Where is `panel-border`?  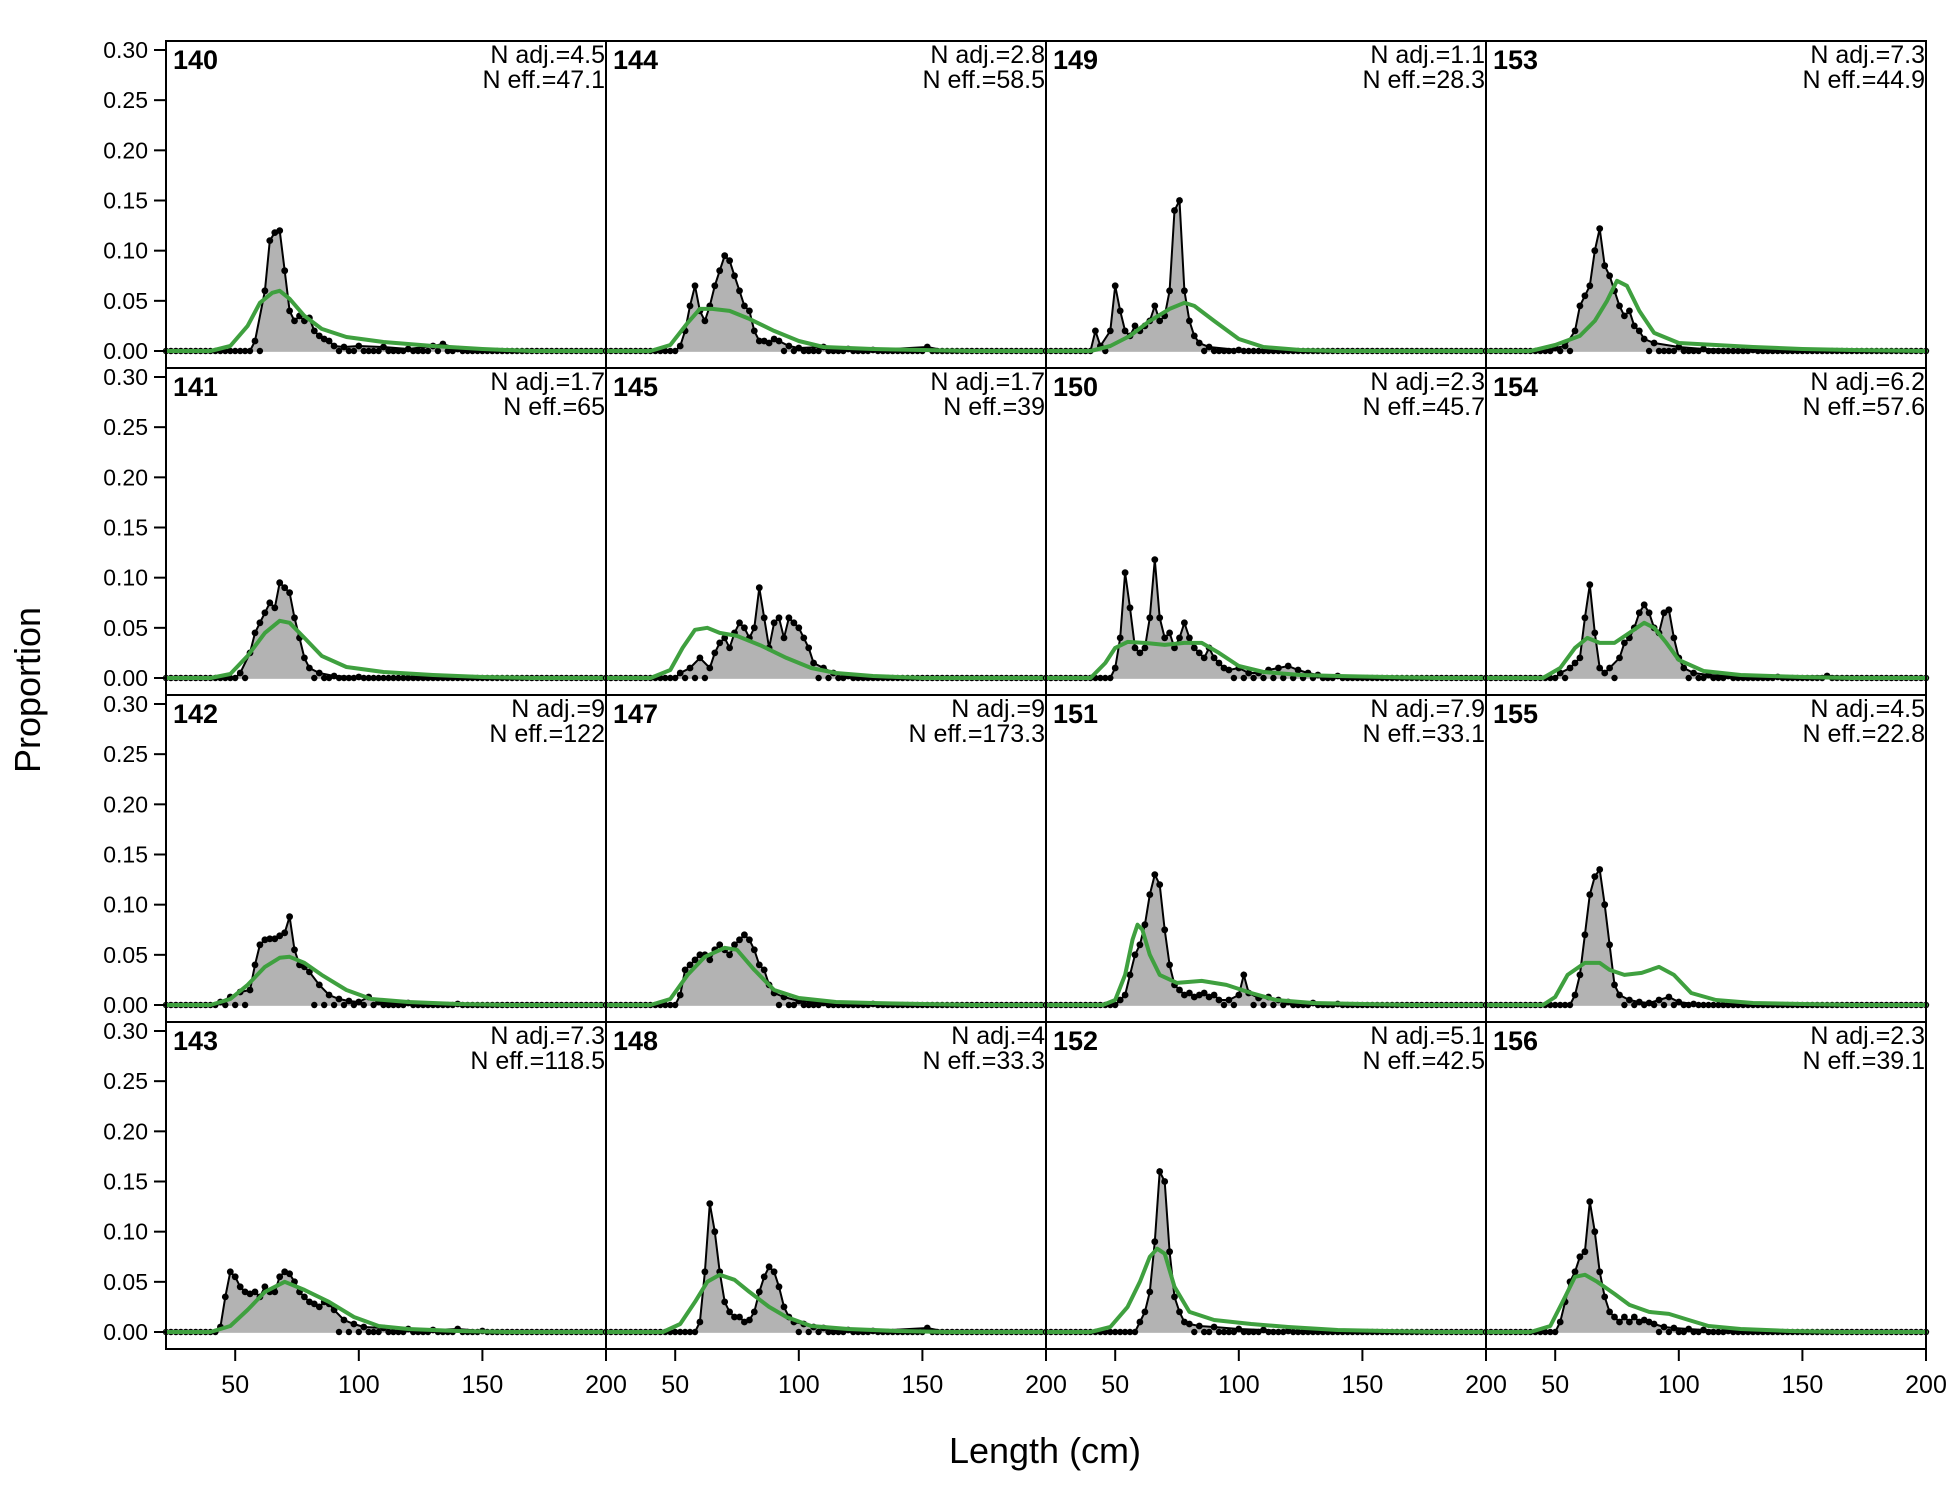 panel-border is located at coordinates (1706, 1185).